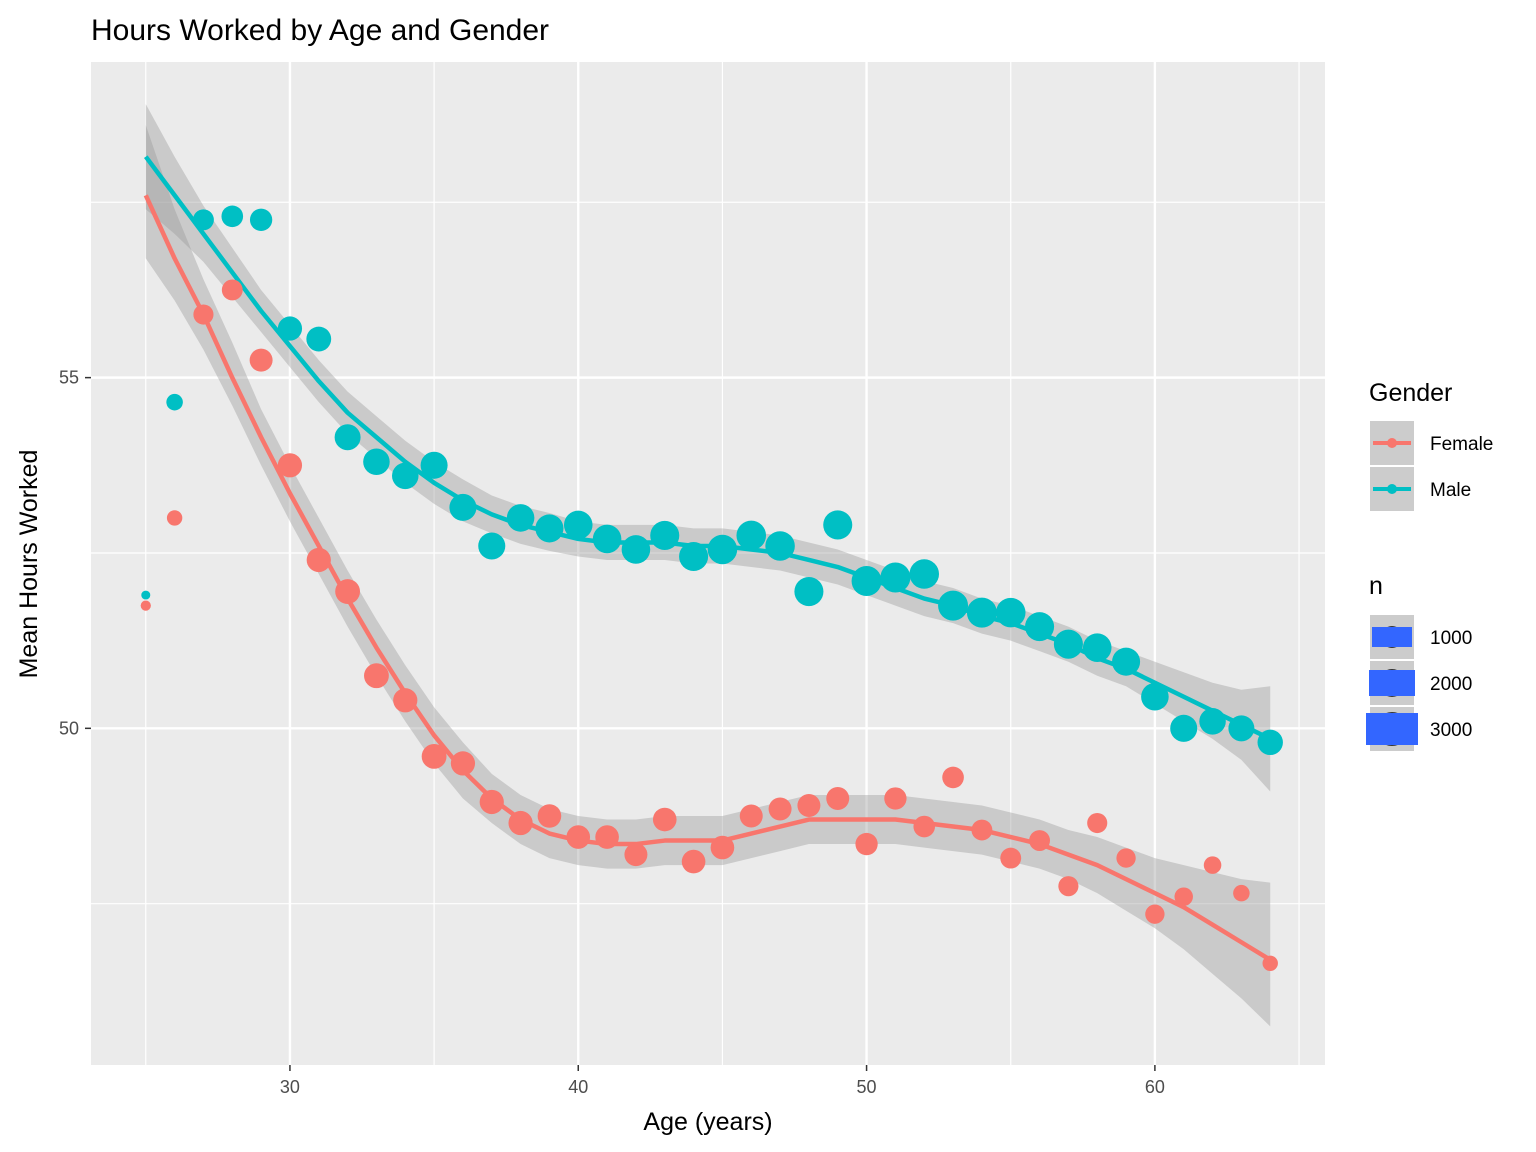 This screenshot has width=1536, height=1152. I want to click on x-tick-label: 50, so click(867, 1087).